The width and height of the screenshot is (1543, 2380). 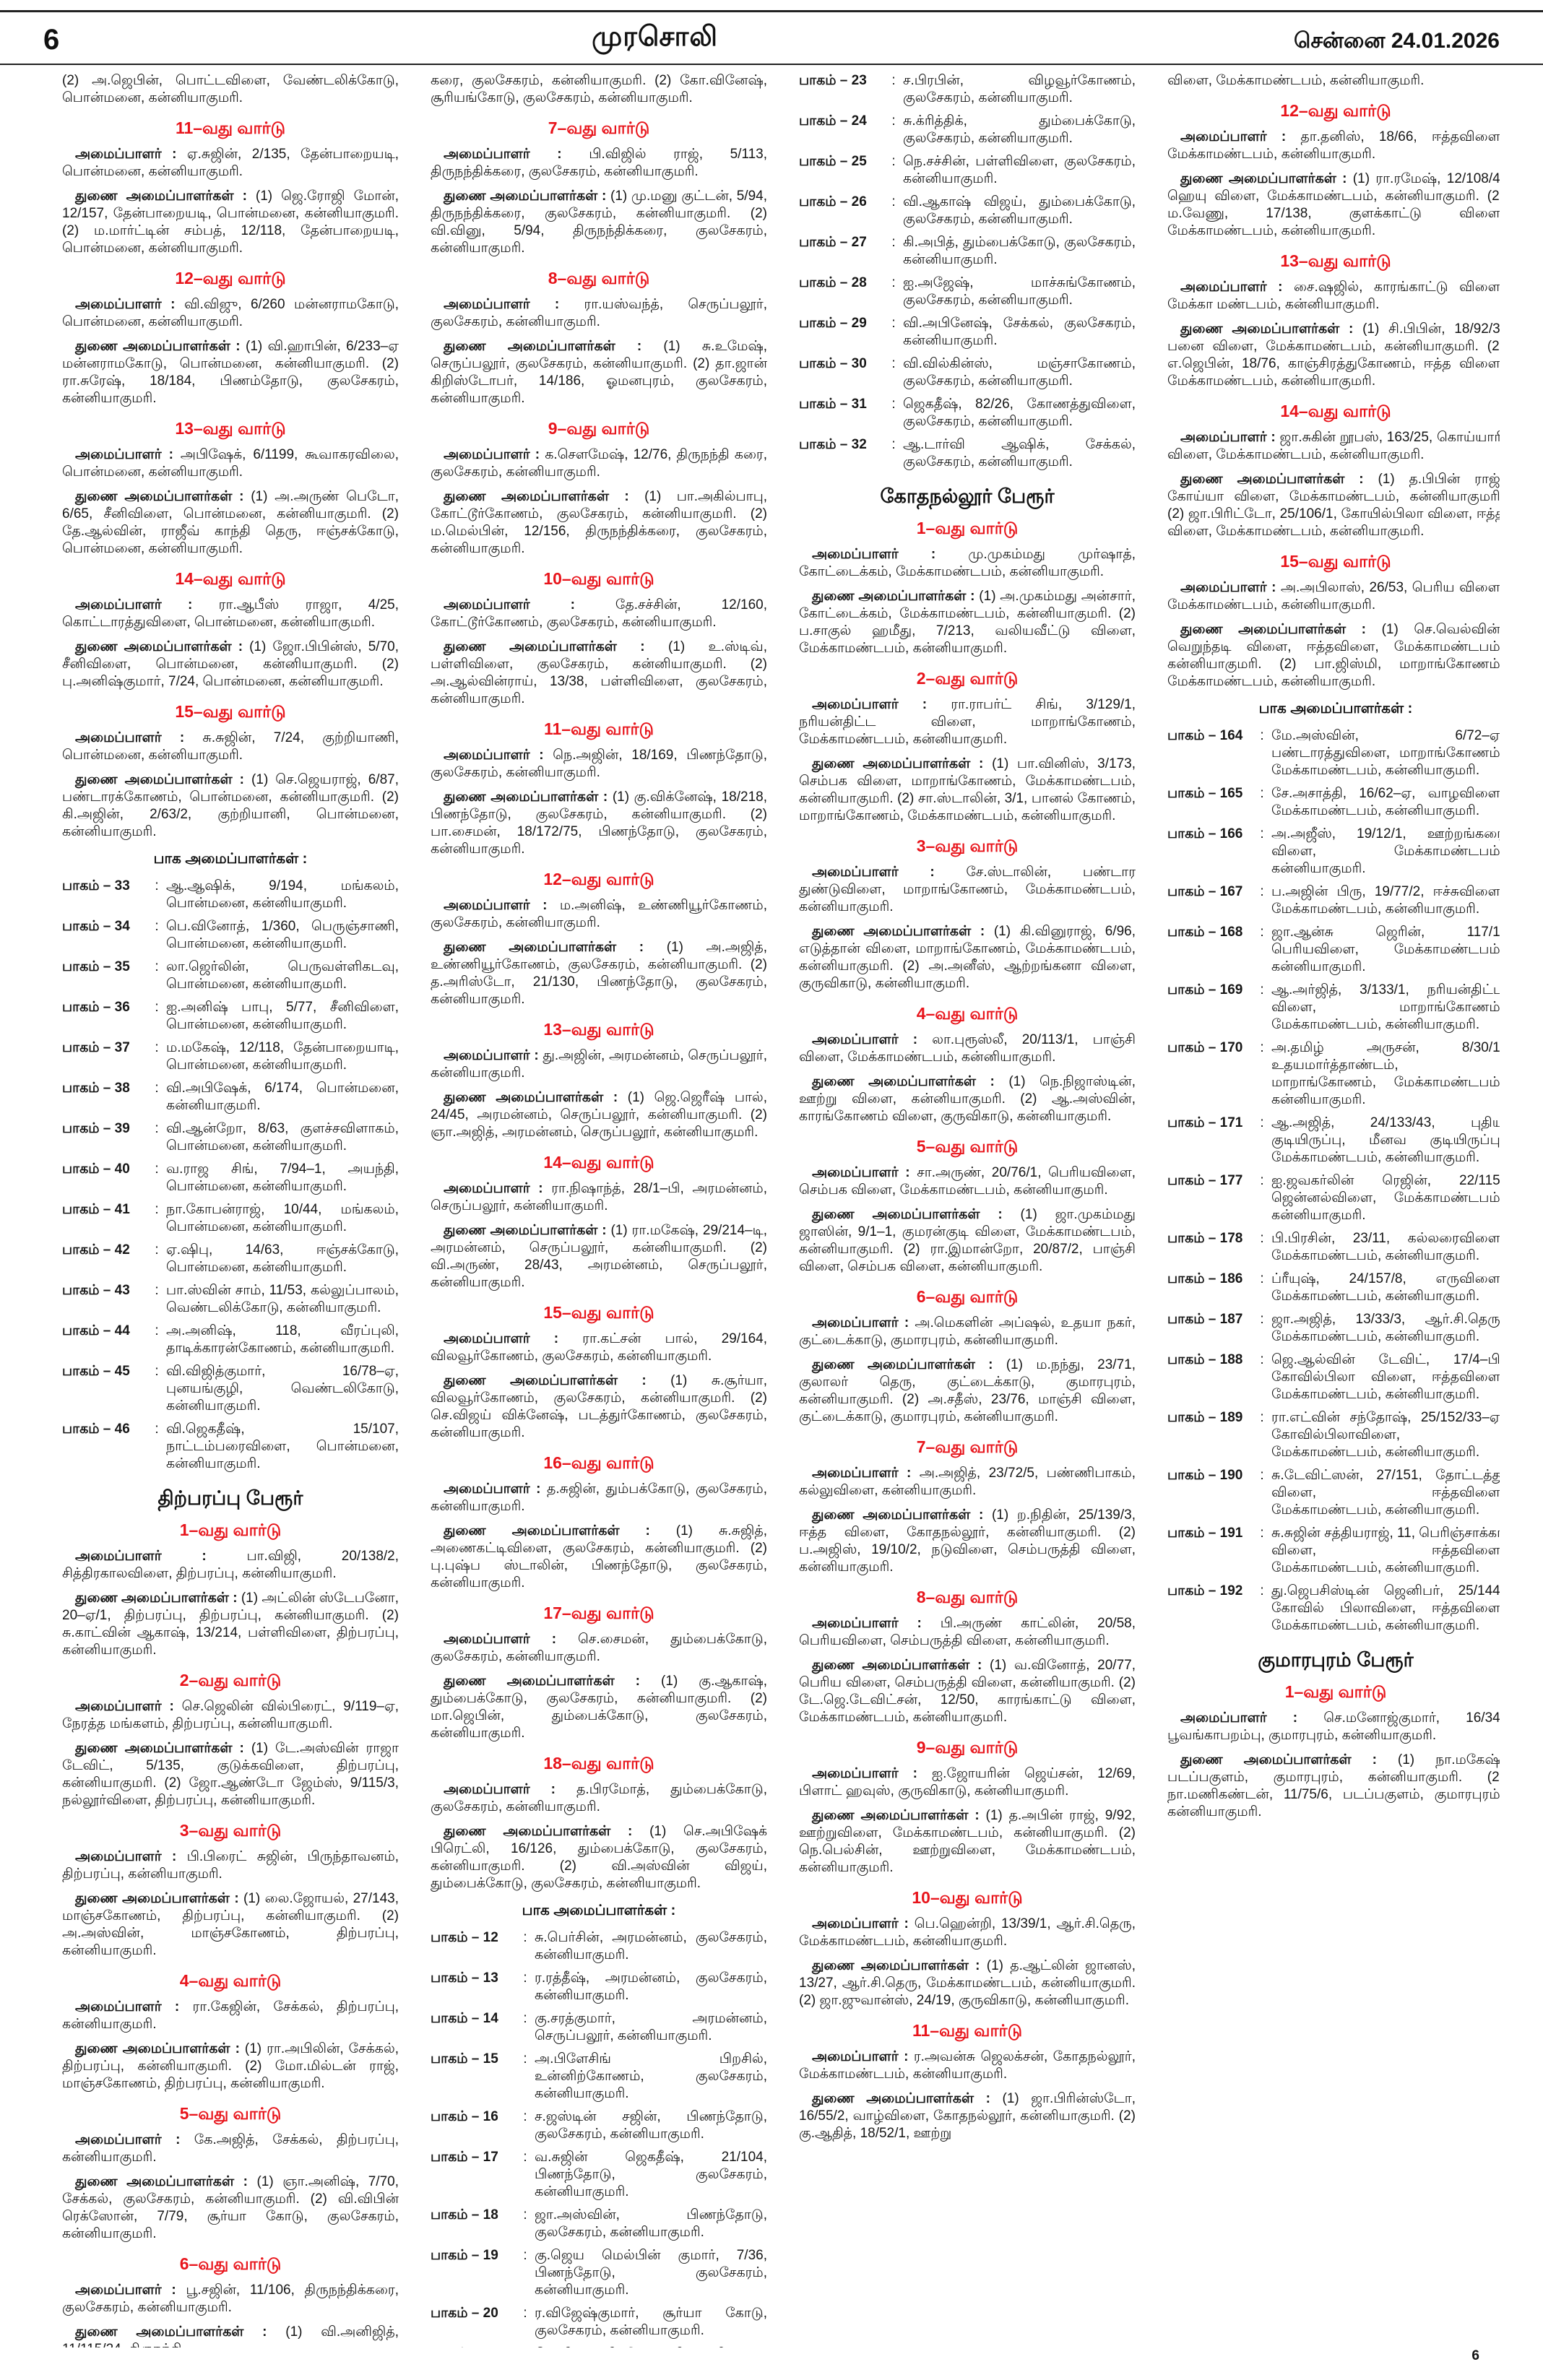 What do you see at coordinates (833, 201) in the screenshot?
I see `part-number: பாகம் – 26` at bounding box center [833, 201].